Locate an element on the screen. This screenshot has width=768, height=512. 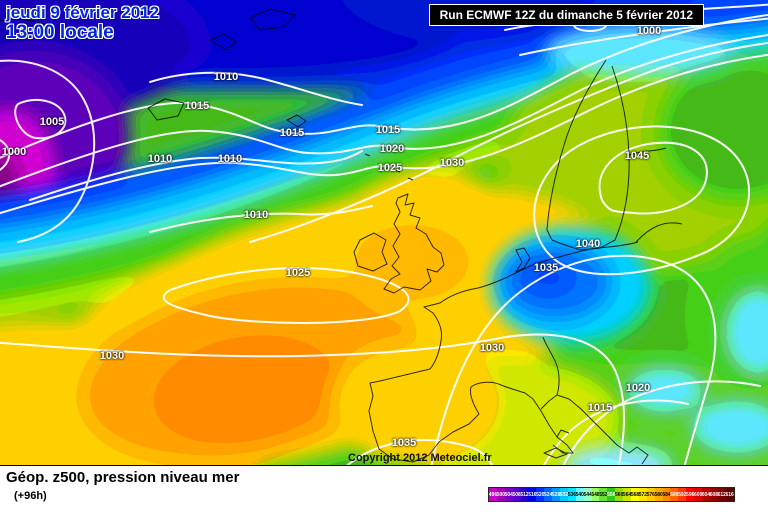
legend-cell: 616 is located at coordinates (729, 494).